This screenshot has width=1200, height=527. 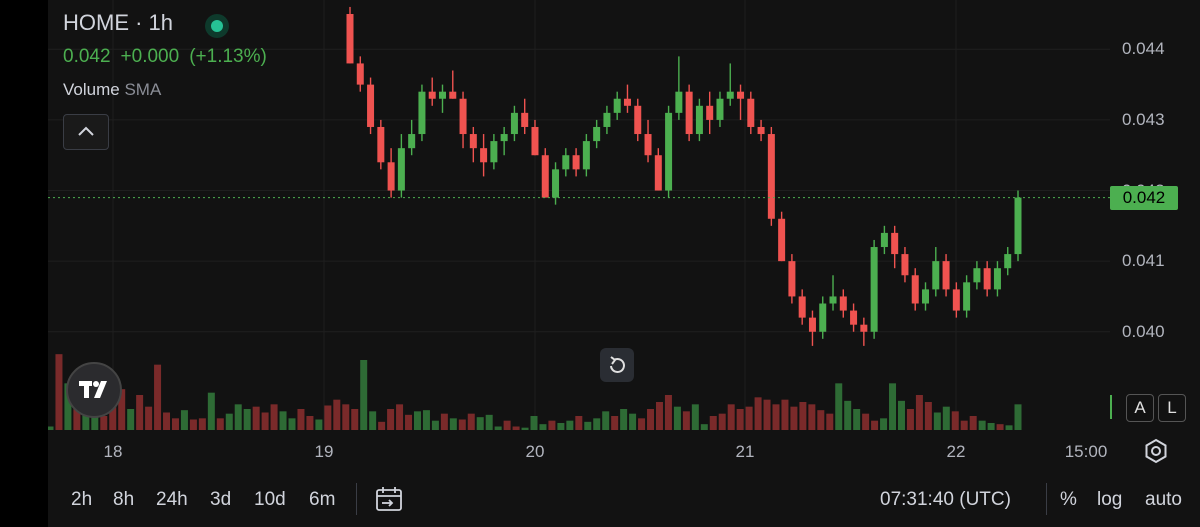 What do you see at coordinates (112, 90) in the screenshot?
I see `volume-legend: Volume SMA` at bounding box center [112, 90].